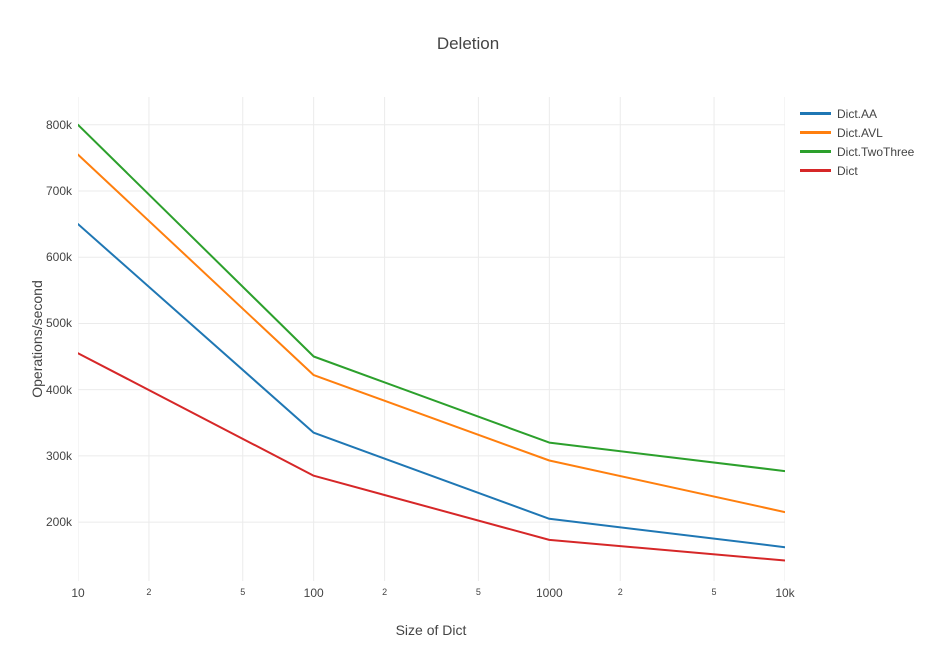 The height and width of the screenshot is (664, 936). Describe the element at coordinates (478, 592) in the screenshot. I see `x-tick-label-500: 5` at that location.